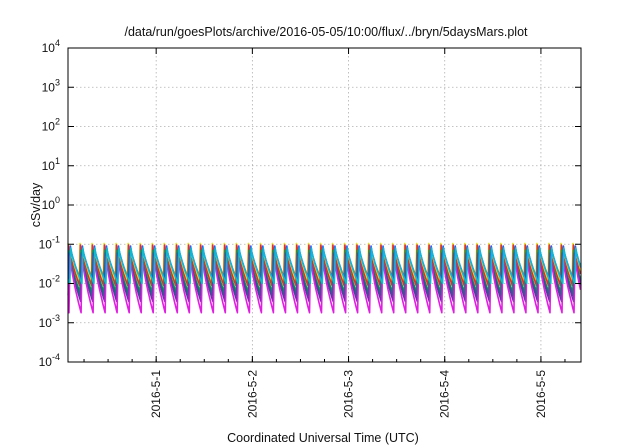 This screenshot has width=640, height=448. I want to click on y-tick-exponent: 1, so click(57, 161).